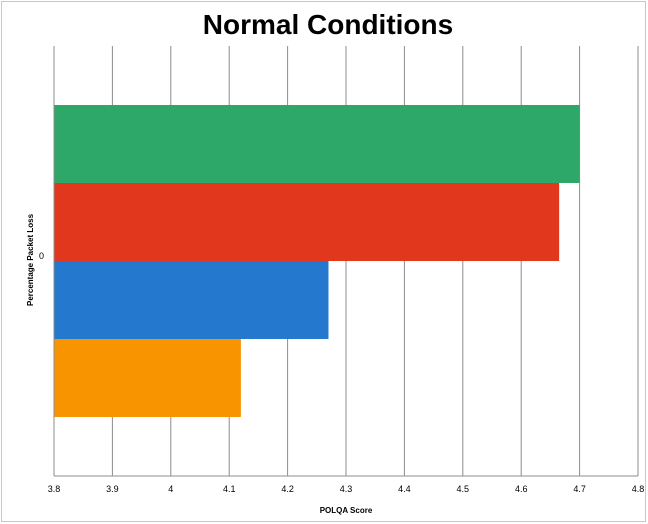 The image size is (648, 524). What do you see at coordinates (41, 256) in the screenshot?
I see `y-tick-label: 0` at bounding box center [41, 256].